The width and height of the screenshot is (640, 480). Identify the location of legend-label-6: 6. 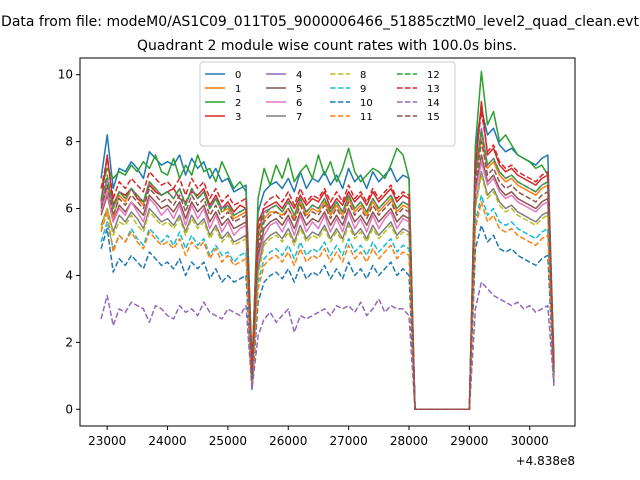
(299, 103).